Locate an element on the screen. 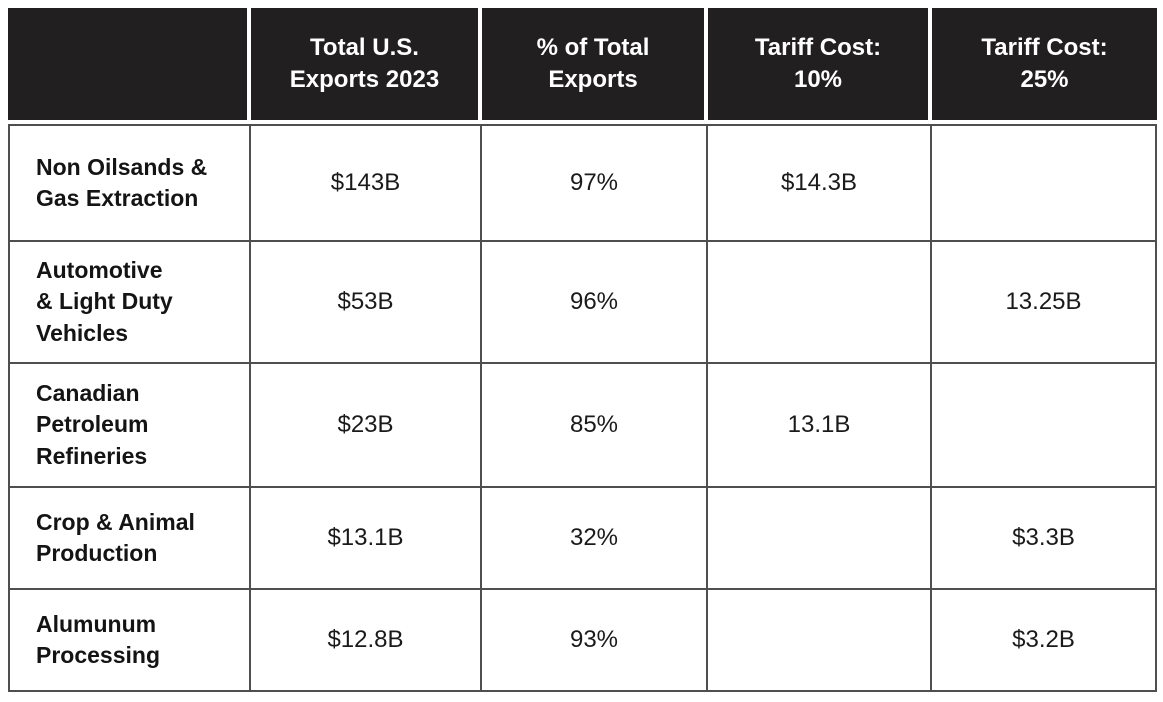  cell-tariff-25: $3.3B is located at coordinates (1044, 539).